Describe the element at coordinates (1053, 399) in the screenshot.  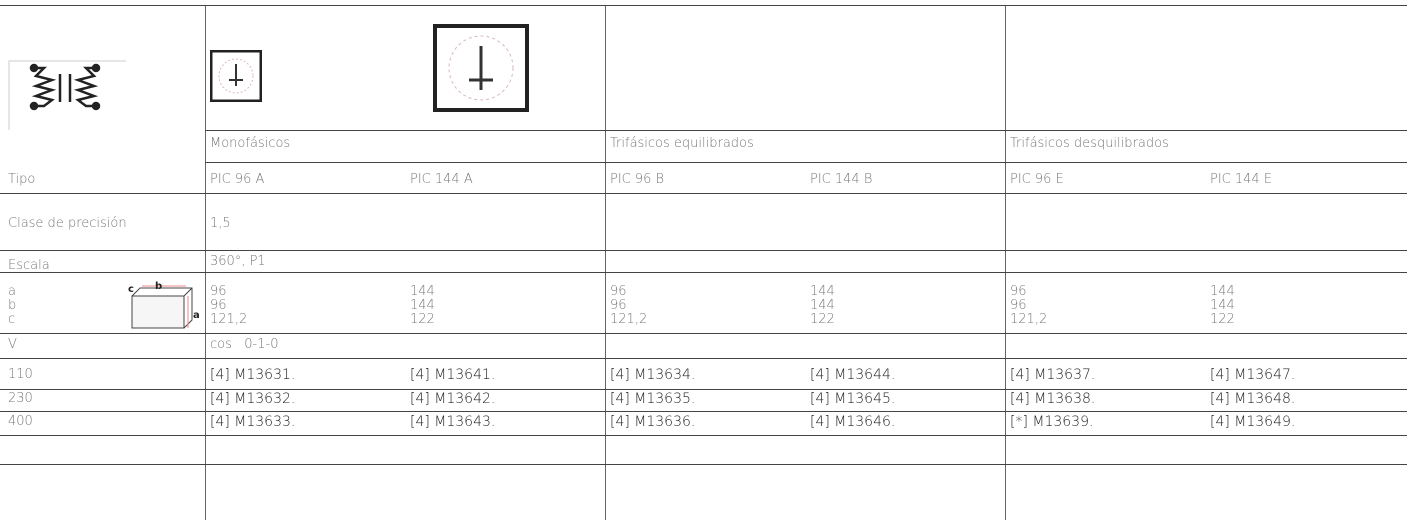
I see `order-code: [4] M13638.` at that location.